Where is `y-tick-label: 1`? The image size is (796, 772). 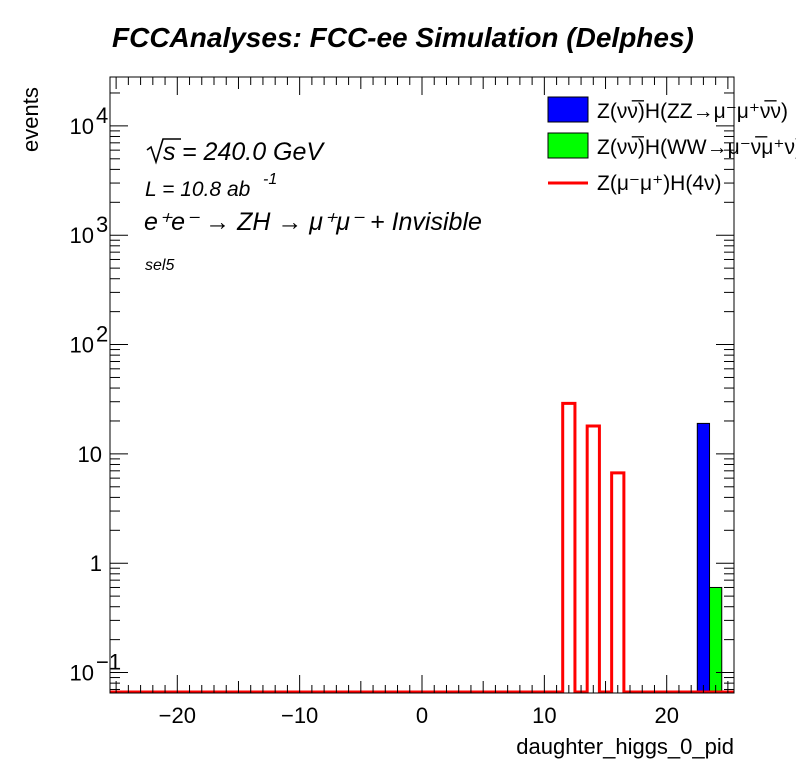
y-tick-label: 1 is located at coordinates (96, 563).